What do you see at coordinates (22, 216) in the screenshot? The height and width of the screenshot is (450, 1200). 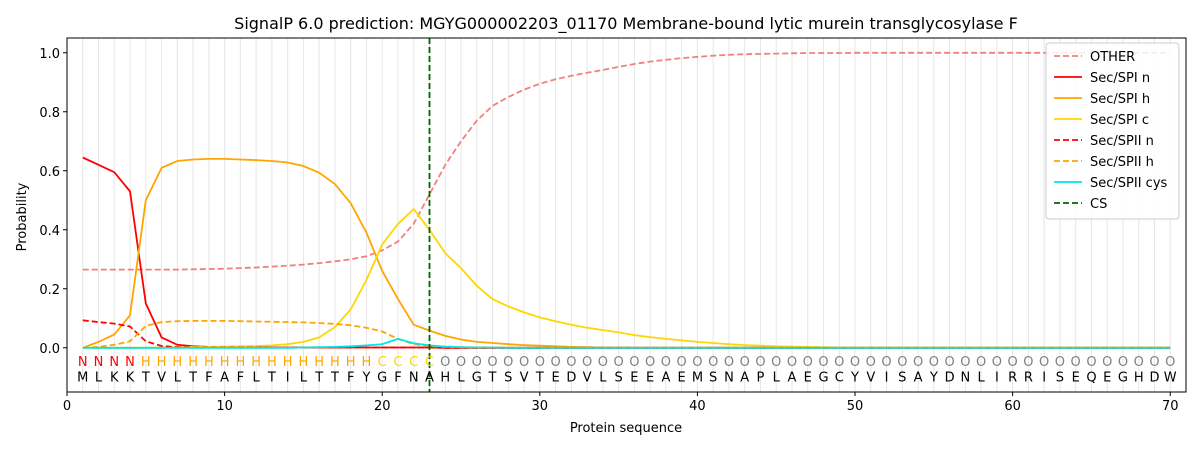 I see `y-axis-label: Probability` at bounding box center [22, 216].